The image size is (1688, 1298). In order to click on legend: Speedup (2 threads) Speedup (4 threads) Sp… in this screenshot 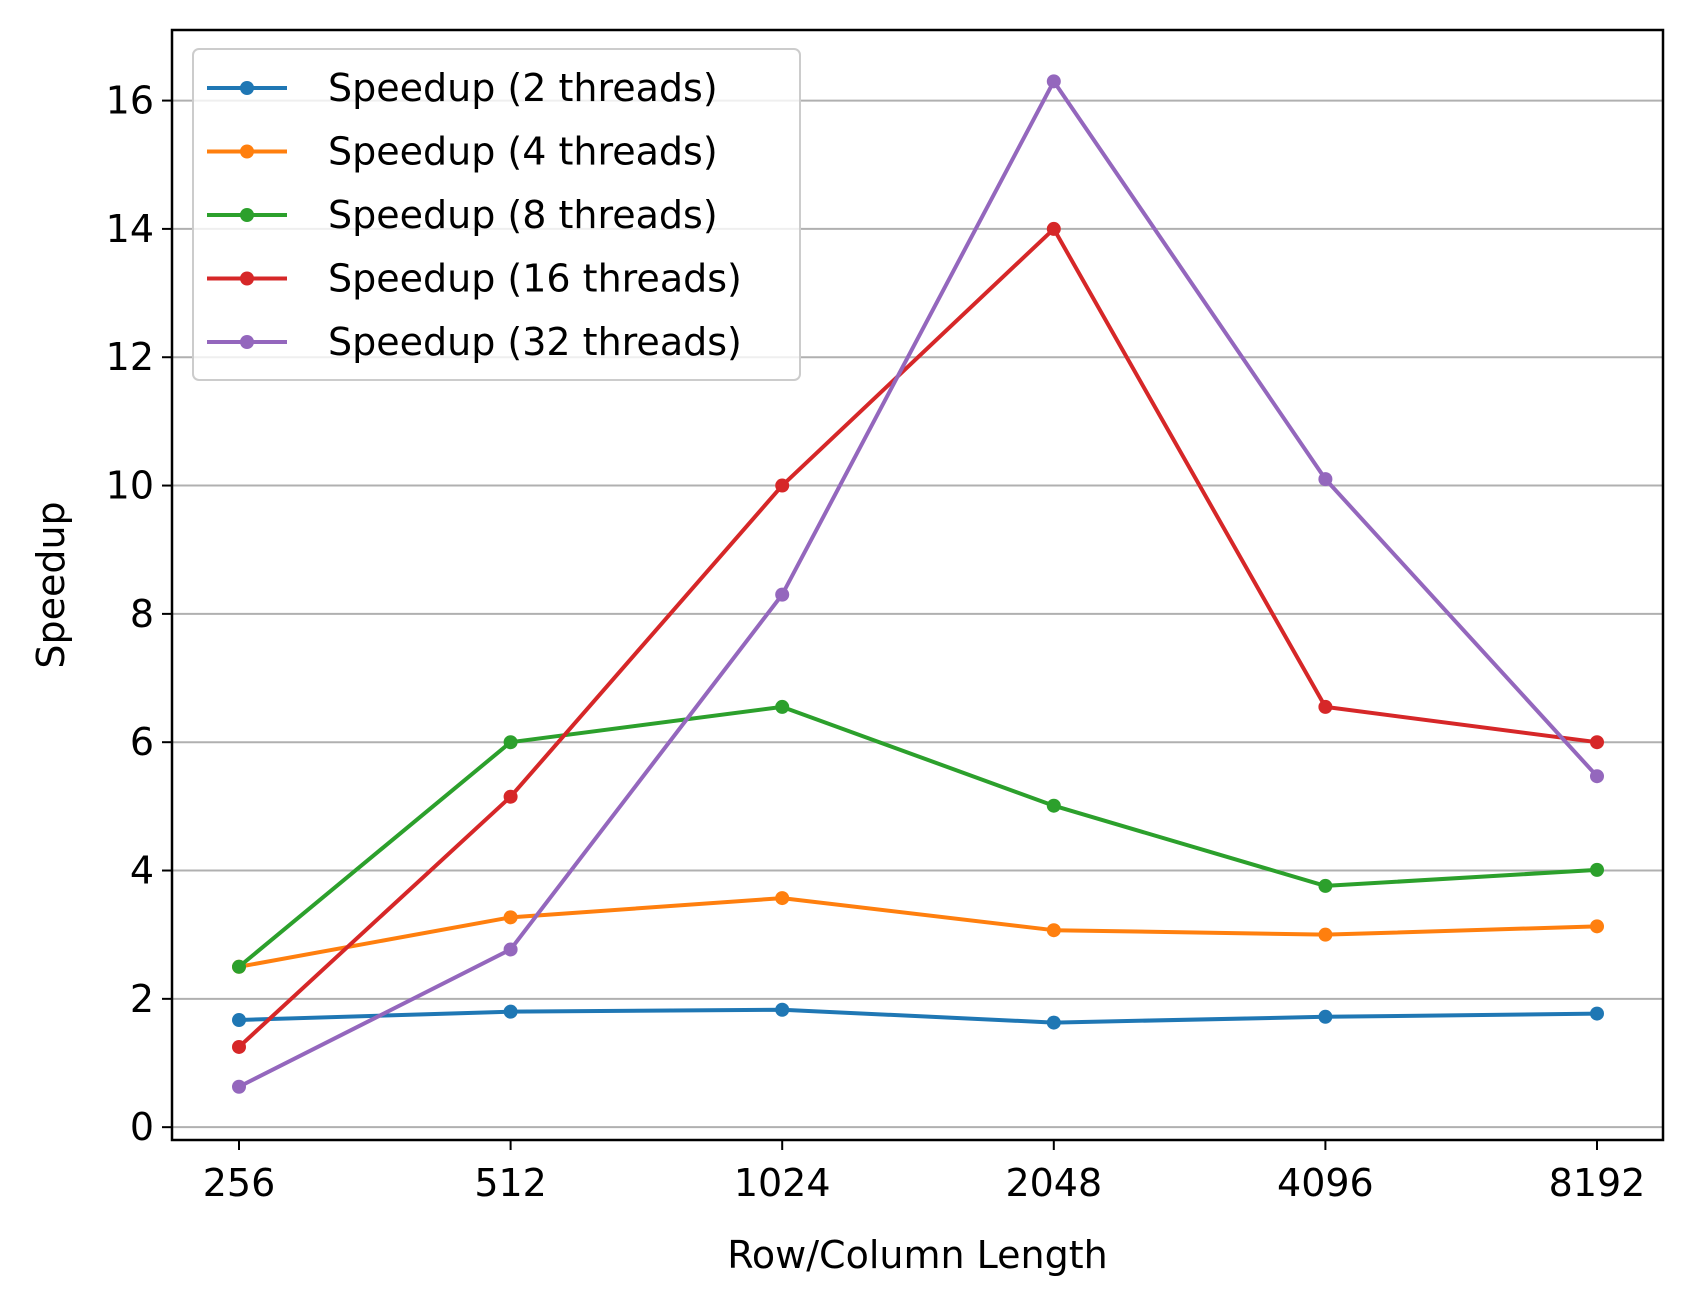, I will do `click(496, 214)`.